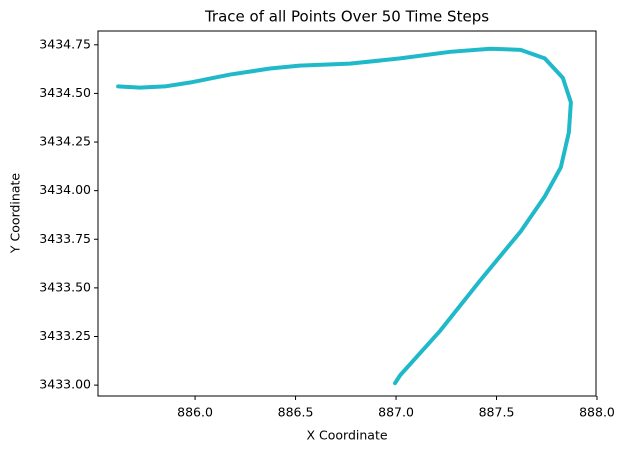  What do you see at coordinates (65, 189) in the screenshot?
I see `y-tick-label: 3434.00` at bounding box center [65, 189].